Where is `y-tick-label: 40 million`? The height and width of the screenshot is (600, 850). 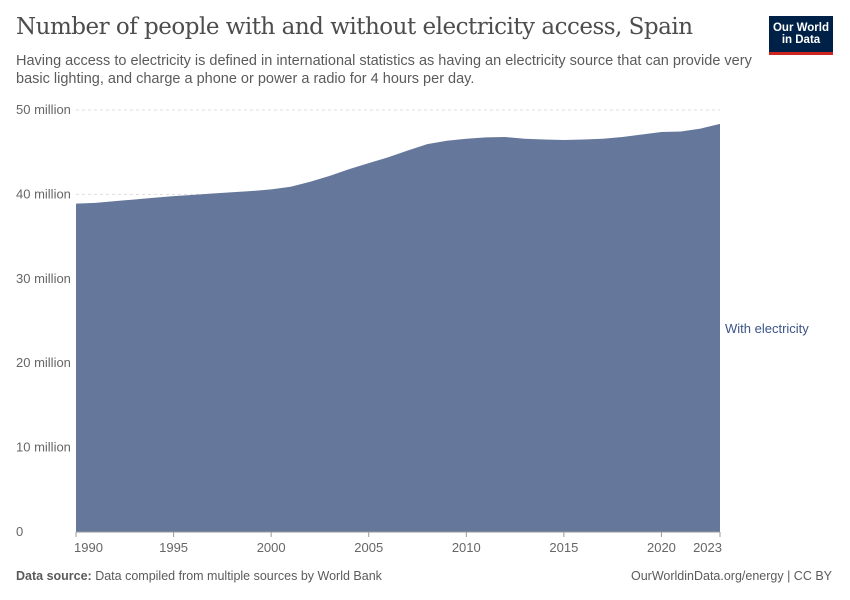
y-tick-label: 40 million is located at coordinates (43, 193).